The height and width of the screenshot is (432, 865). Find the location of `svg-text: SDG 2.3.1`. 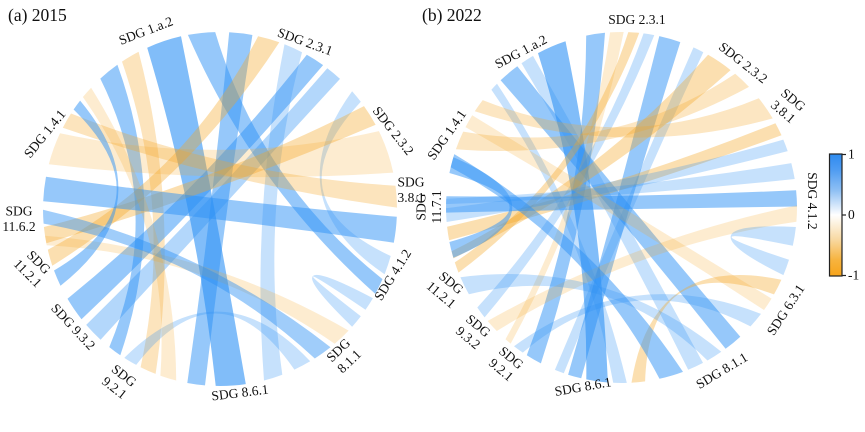

svg-text: SDG 2.3.1 is located at coordinates (636, 19).